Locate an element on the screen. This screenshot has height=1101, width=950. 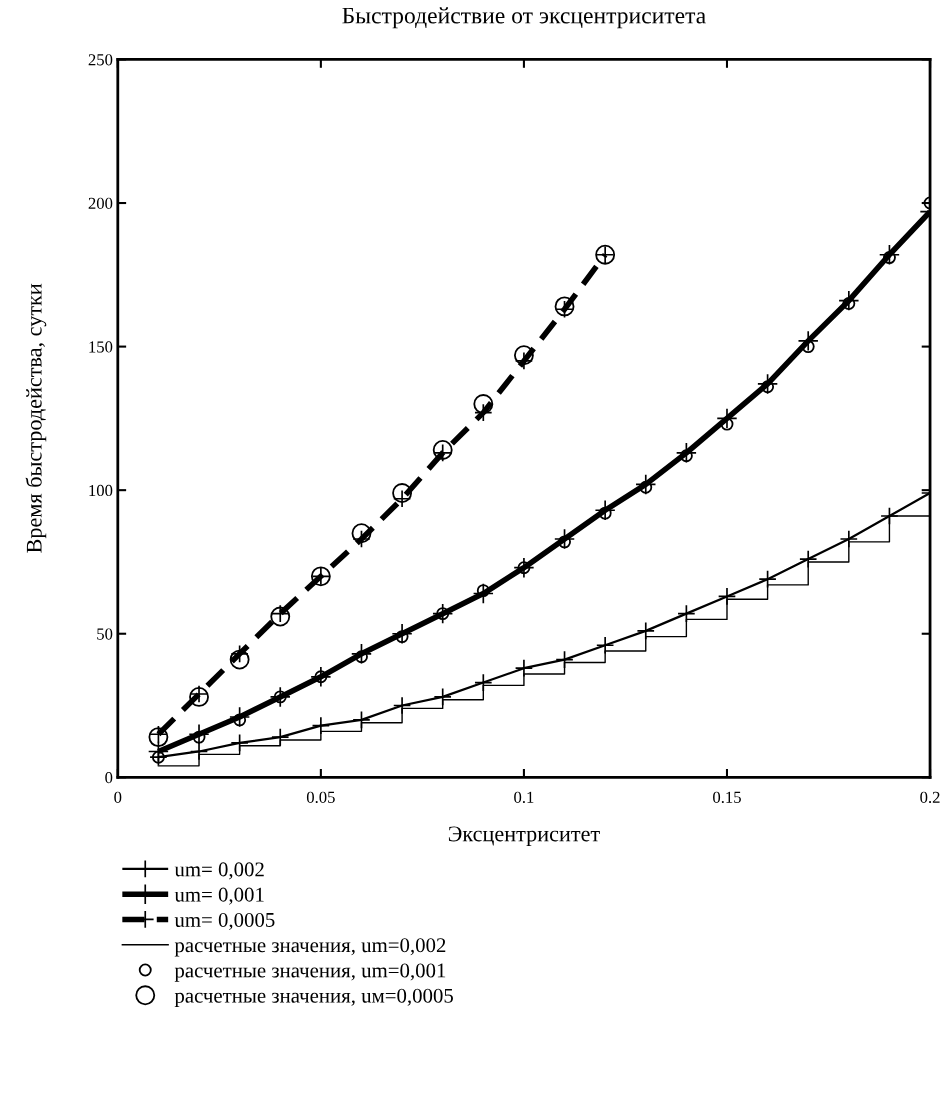
legend-label: расчетные значения, um=0,001 is located at coordinates (310, 972).